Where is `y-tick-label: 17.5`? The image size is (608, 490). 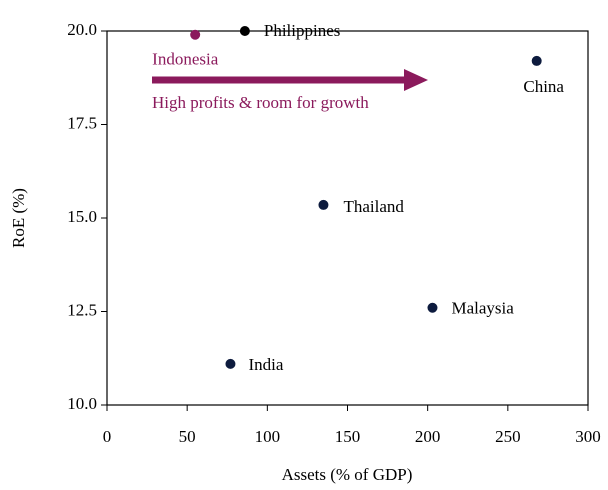
y-tick-label: 17.5 is located at coordinates (82, 122).